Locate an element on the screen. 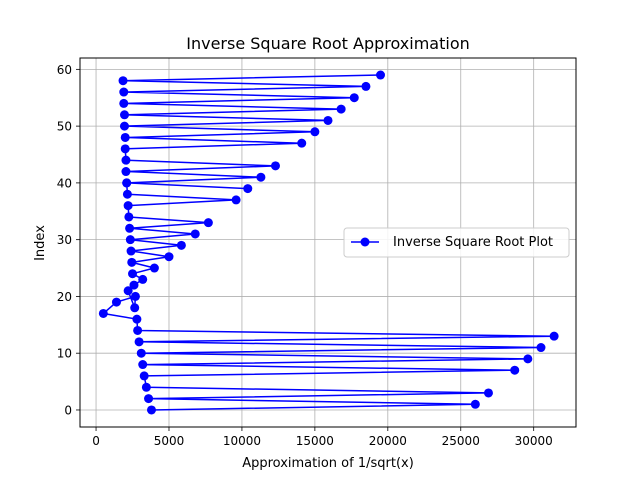 The height and width of the screenshot is (480, 640). x-tick-label: 25000 is located at coordinates (461, 441).